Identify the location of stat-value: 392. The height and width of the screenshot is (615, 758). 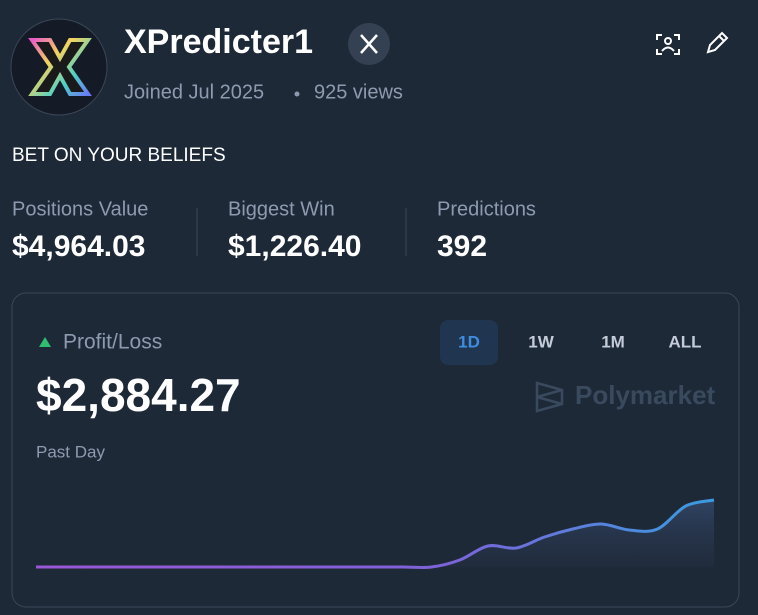
(462, 246).